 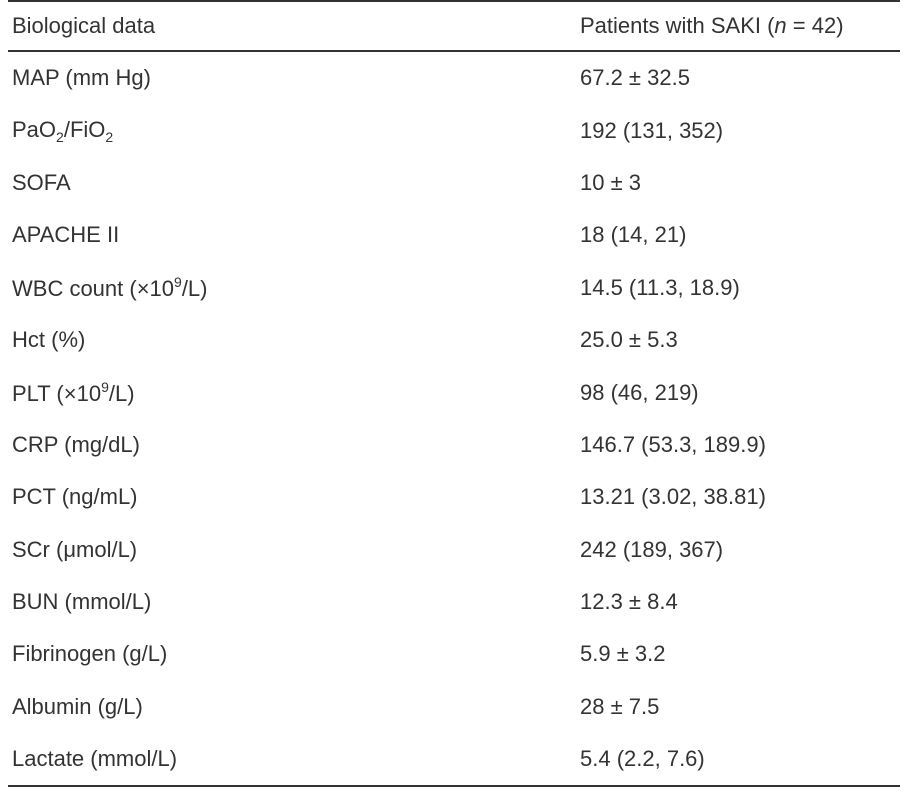 I want to click on row-value: 12.3 ± 8.4, so click(x=629, y=602).